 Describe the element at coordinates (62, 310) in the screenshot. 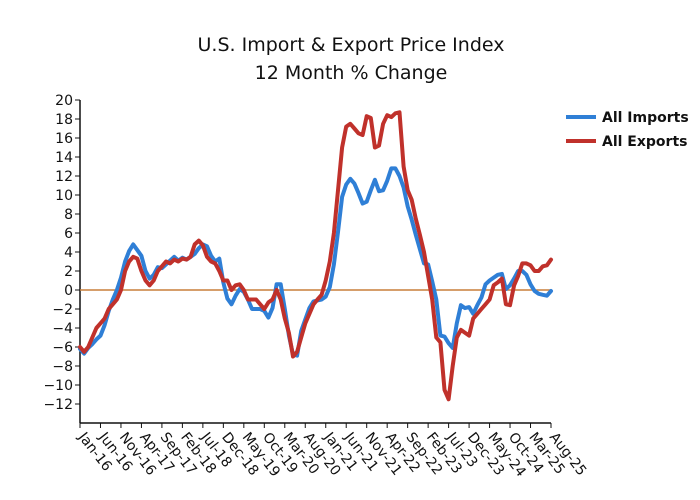

I see `y-tick-label: −2` at that location.